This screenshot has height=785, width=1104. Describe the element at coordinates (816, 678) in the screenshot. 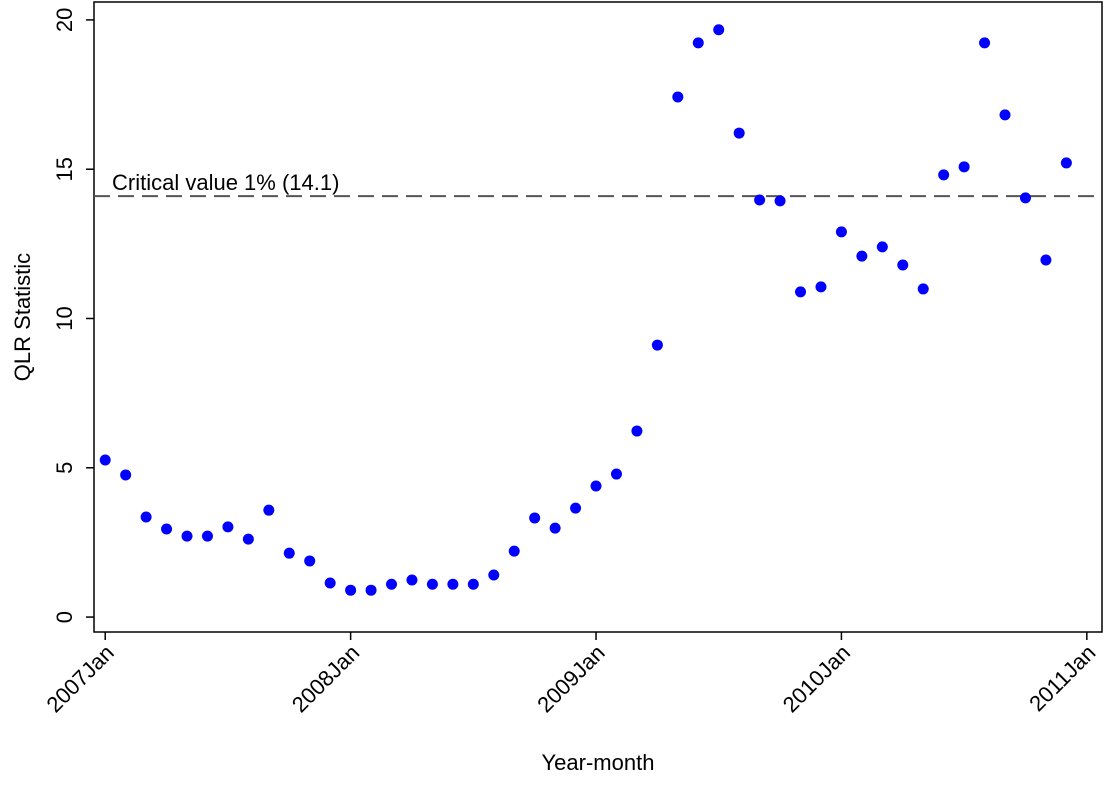

I see `x-tick-label: 2010Jan` at that location.